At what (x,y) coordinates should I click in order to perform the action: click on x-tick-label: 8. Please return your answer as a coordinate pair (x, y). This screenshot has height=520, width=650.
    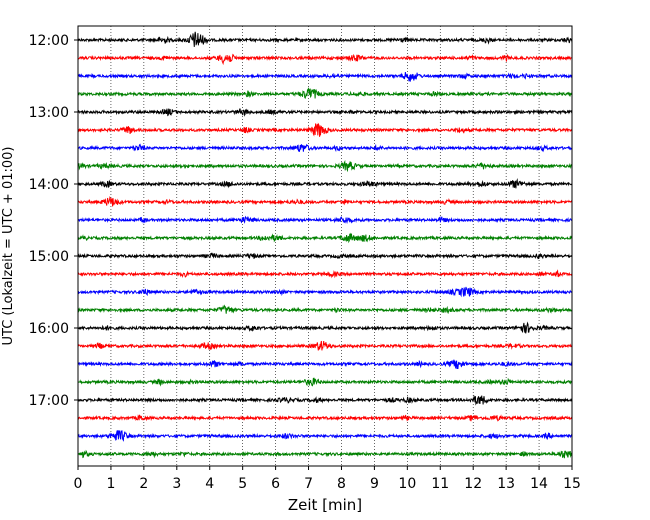
    Looking at the image, I should click on (341, 484).